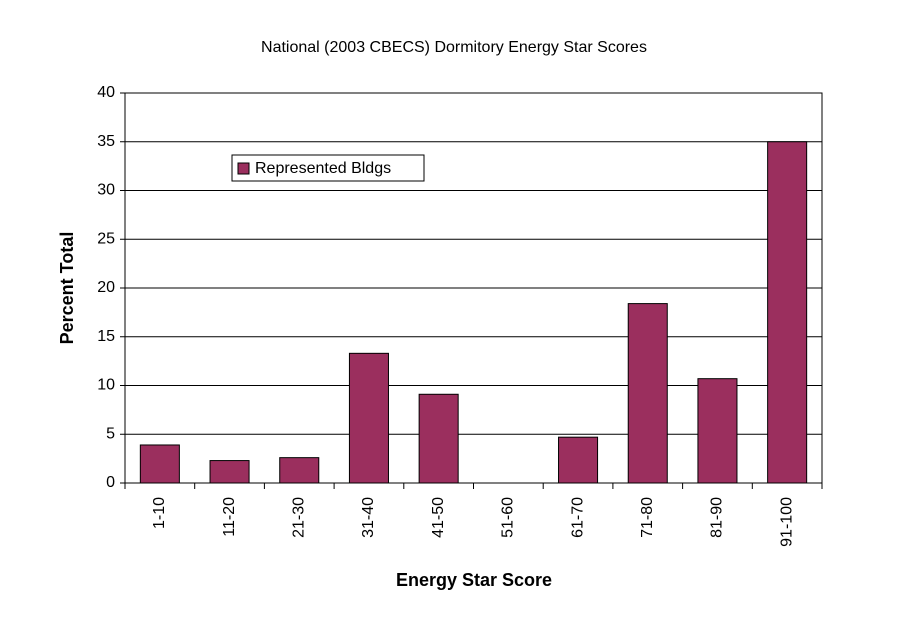 Image resolution: width=908 pixels, height=623 pixels. What do you see at coordinates (508, 517) in the screenshot?
I see `x-tick-label: 51-60` at bounding box center [508, 517].